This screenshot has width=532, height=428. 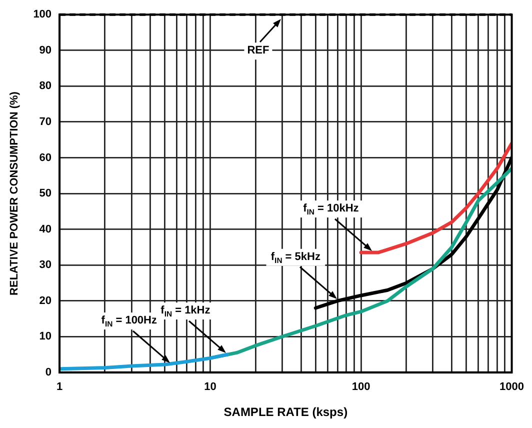 What do you see at coordinates (361, 387) in the screenshot?
I see `x-tick-label: 100` at bounding box center [361, 387].